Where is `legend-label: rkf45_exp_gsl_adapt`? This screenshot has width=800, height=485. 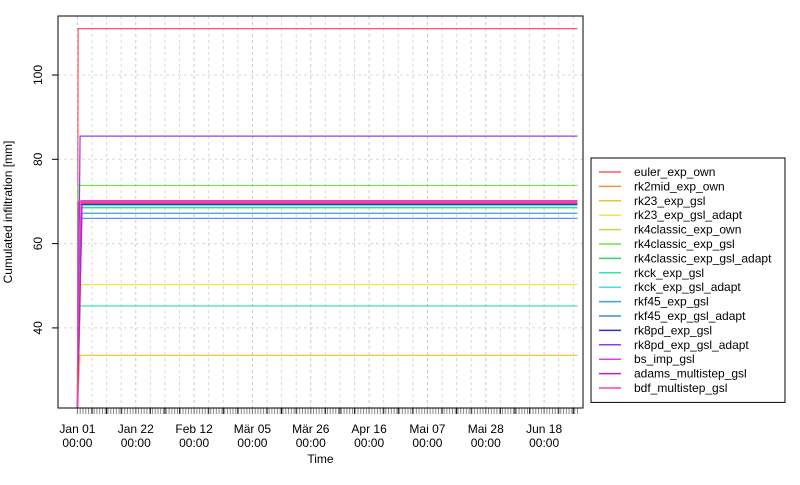 legend-label: rkf45_exp_gsl_adapt is located at coordinates (690, 316).